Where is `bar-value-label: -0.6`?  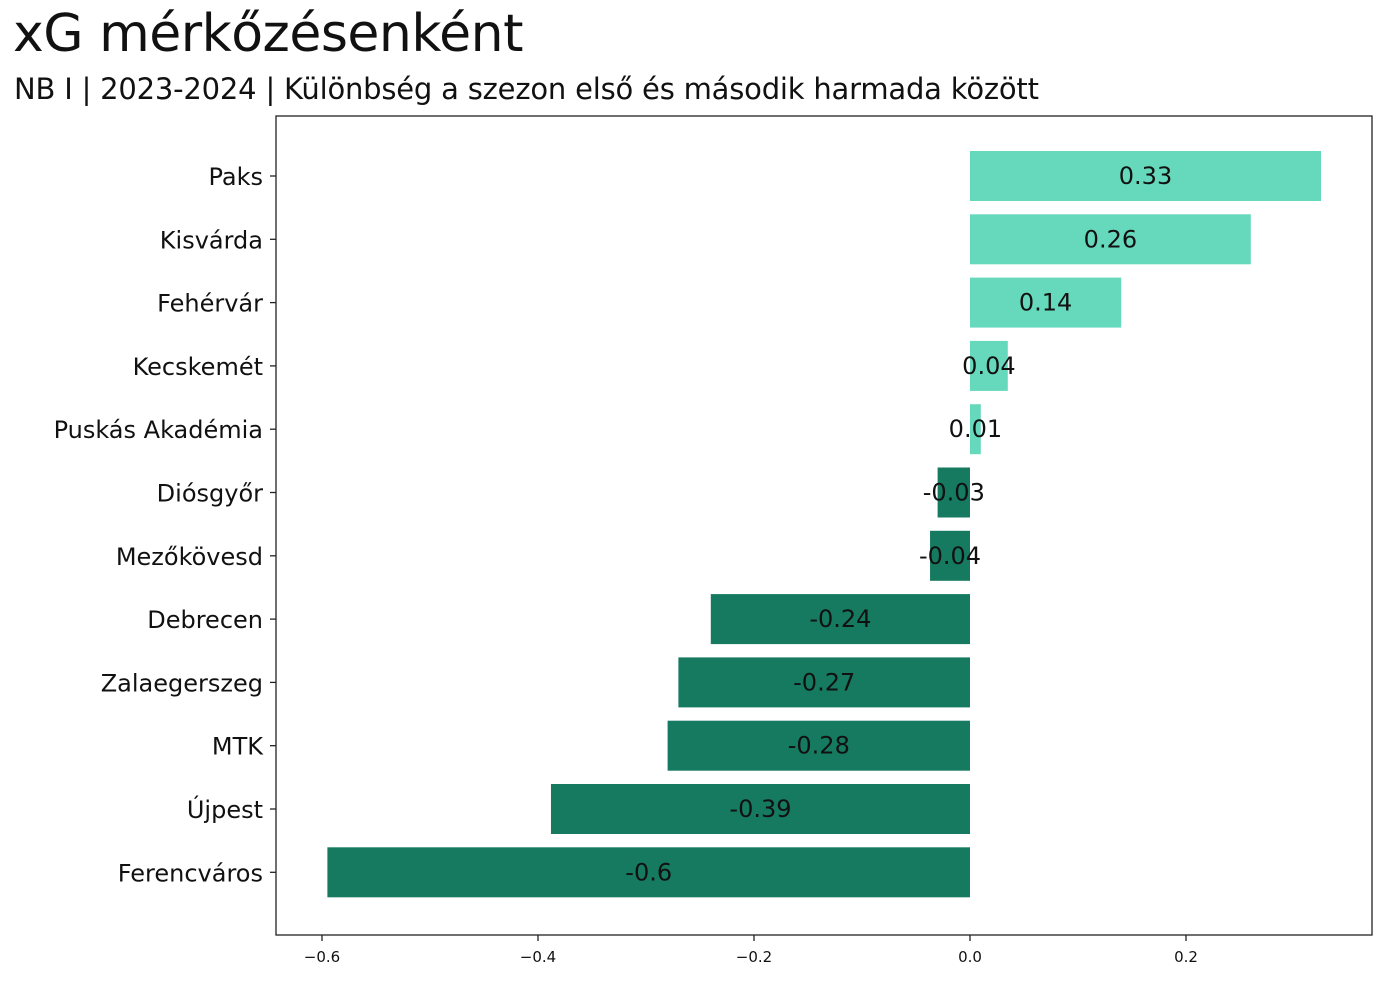
bar-value-label: -0.6 is located at coordinates (648, 872).